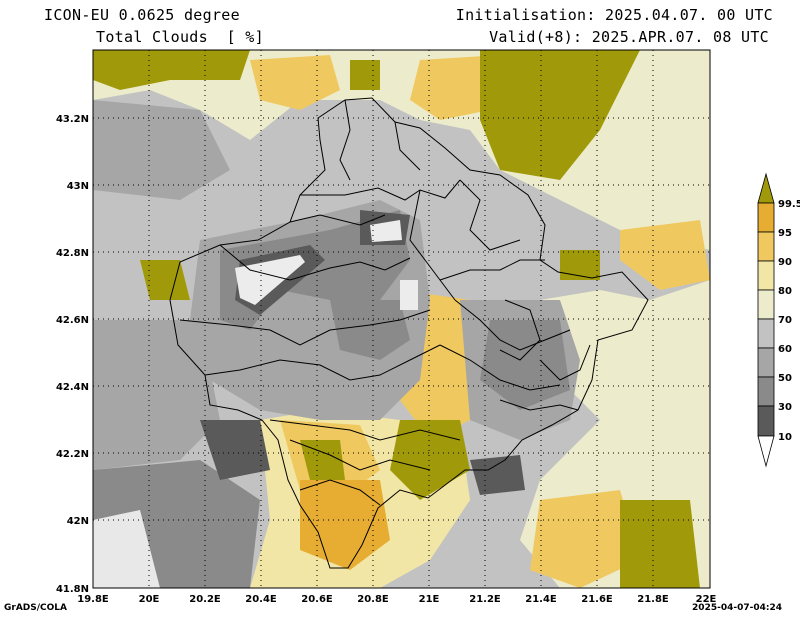 Image resolution: width=800 pixels, height=618 pixels. I want to click on legend-label: 99.5, so click(789, 204).